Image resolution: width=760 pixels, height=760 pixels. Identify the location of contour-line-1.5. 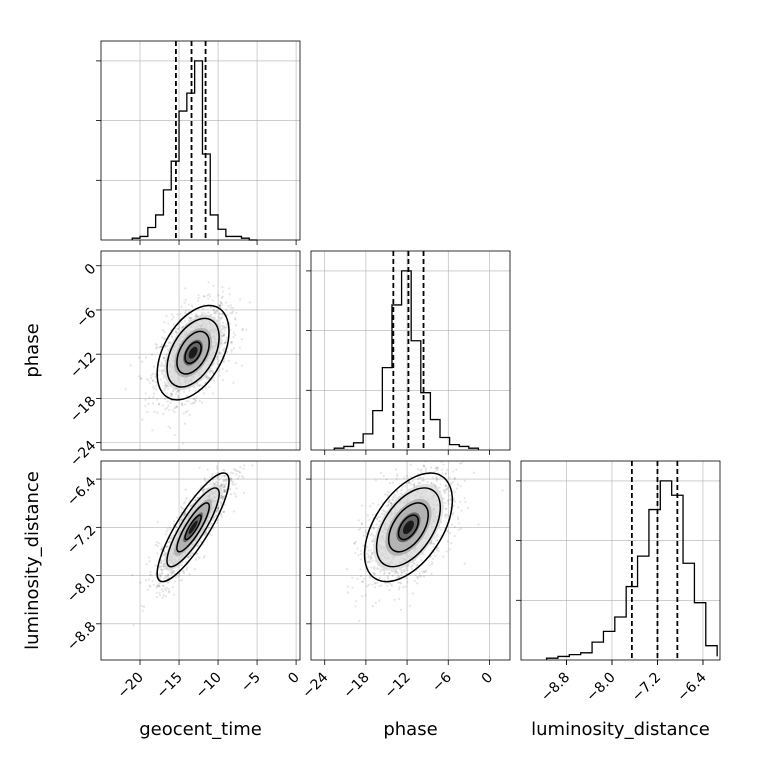
(193, 527).